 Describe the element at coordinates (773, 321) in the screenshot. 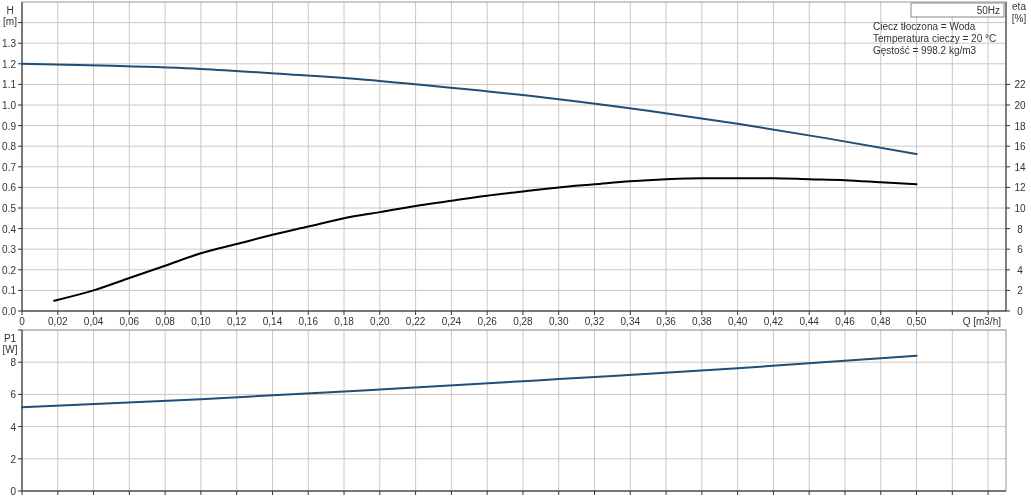

I see `x-tick-label: 0,42` at that location.